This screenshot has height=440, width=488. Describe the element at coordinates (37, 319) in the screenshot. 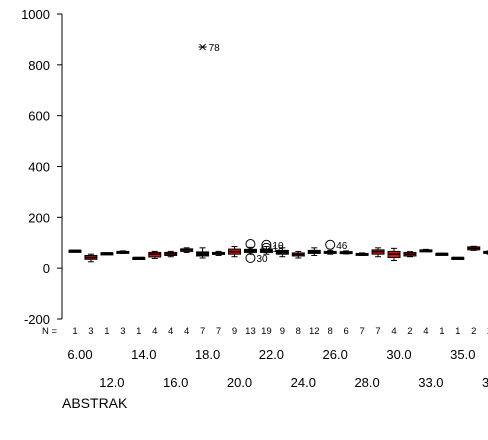

I see `y-tick-label: -200` at that location.